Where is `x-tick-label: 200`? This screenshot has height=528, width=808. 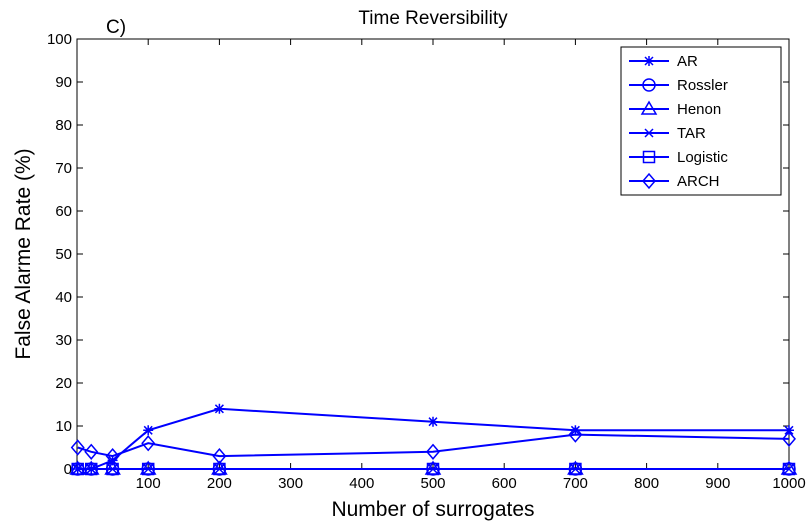
x-tick-label: 200 is located at coordinates (219, 483).